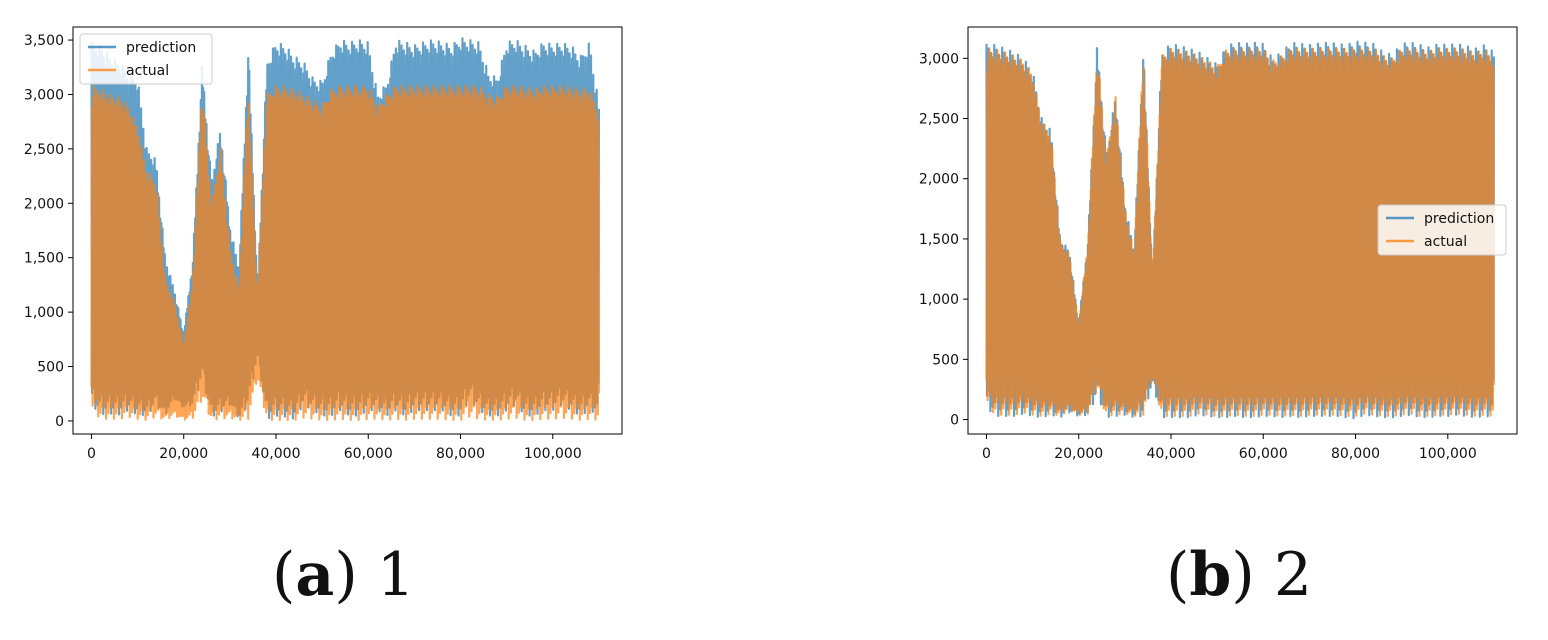 Image resolution: width=1548 pixels, height=640 pixels. Describe the element at coordinates (343, 575) in the screenshot. I see `caption-a: (a) 1` at that location.